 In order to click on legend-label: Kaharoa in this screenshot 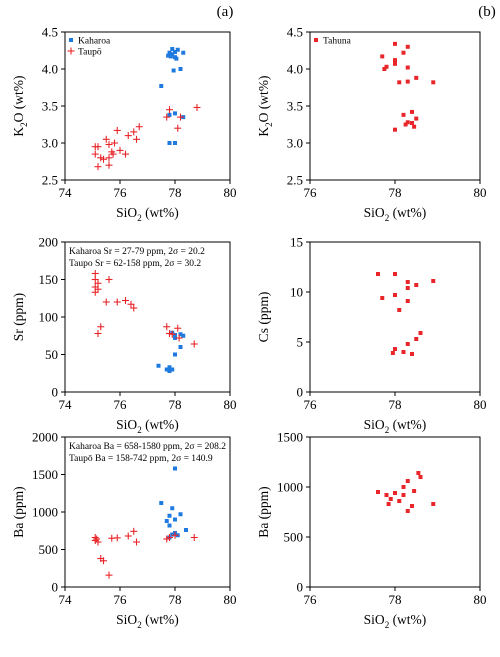, I will do `click(94, 42)`.